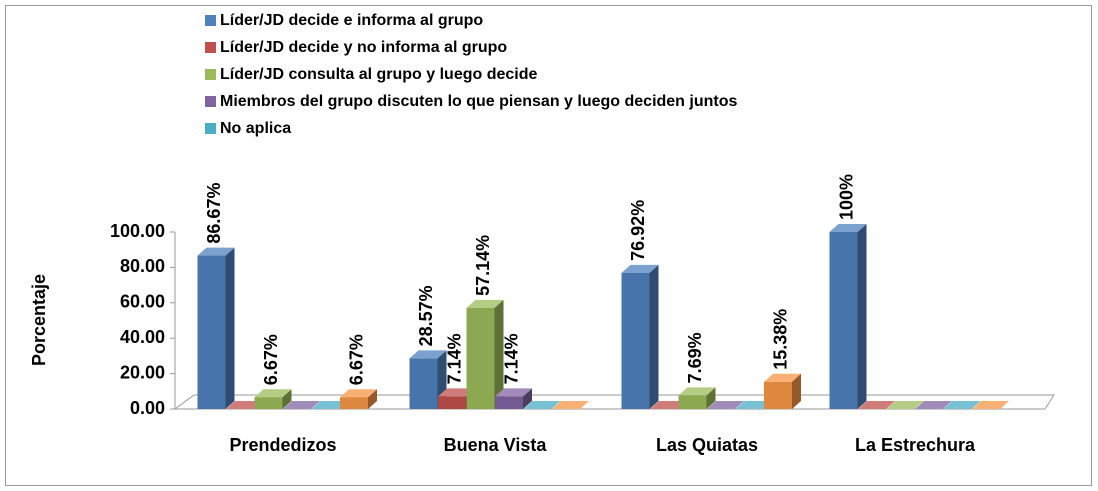  Describe the element at coordinates (496, 445) in the screenshot. I see `x-tick-label: Buena Vista` at that location.